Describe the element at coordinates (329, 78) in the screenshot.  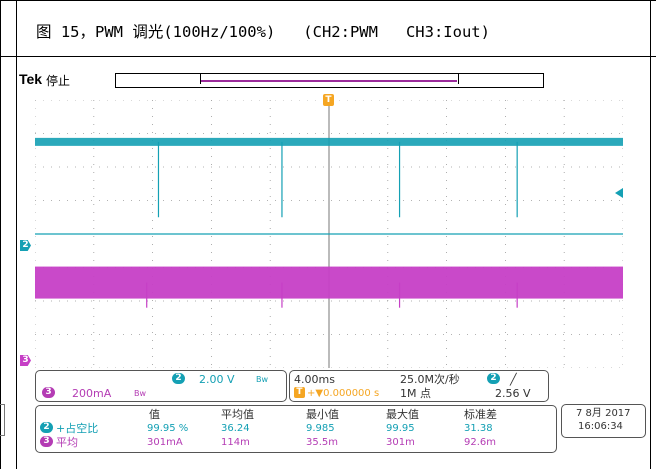
I see `record-view-window` at that location.